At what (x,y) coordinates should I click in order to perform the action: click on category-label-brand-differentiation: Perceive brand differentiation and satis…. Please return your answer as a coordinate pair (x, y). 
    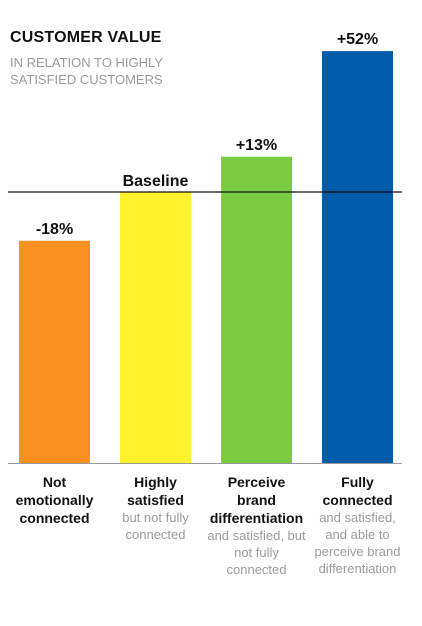
    Looking at the image, I should click on (257, 525).